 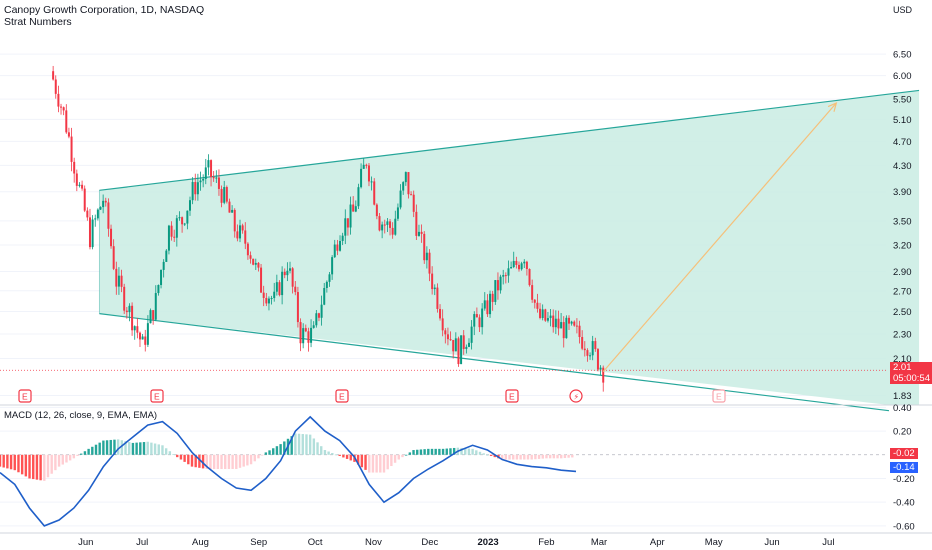 I want to click on last-price-value: 2.01, so click(x=902, y=368).